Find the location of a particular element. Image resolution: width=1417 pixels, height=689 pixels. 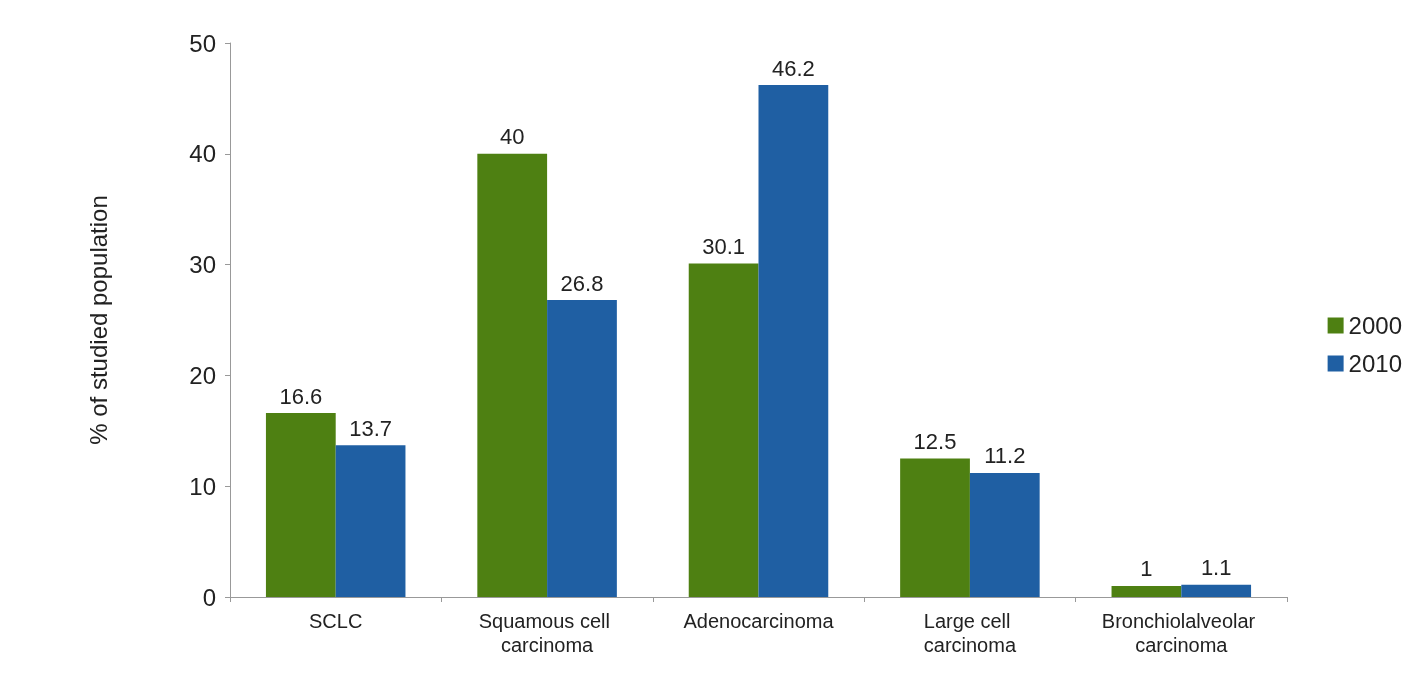

y-tick-label: 40 is located at coordinates (202, 154).